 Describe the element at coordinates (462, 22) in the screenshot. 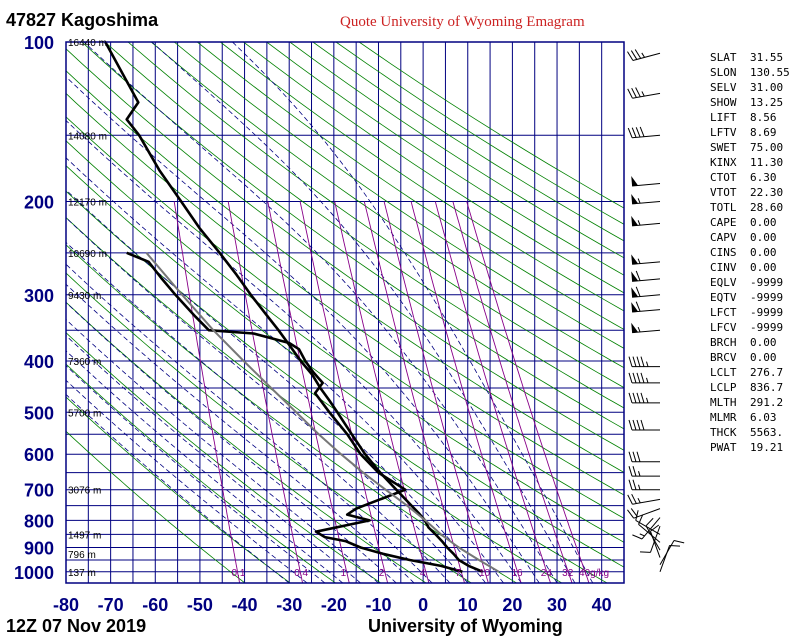

I see `quote-caption: Quote University of Wyoming Emagram` at that location.